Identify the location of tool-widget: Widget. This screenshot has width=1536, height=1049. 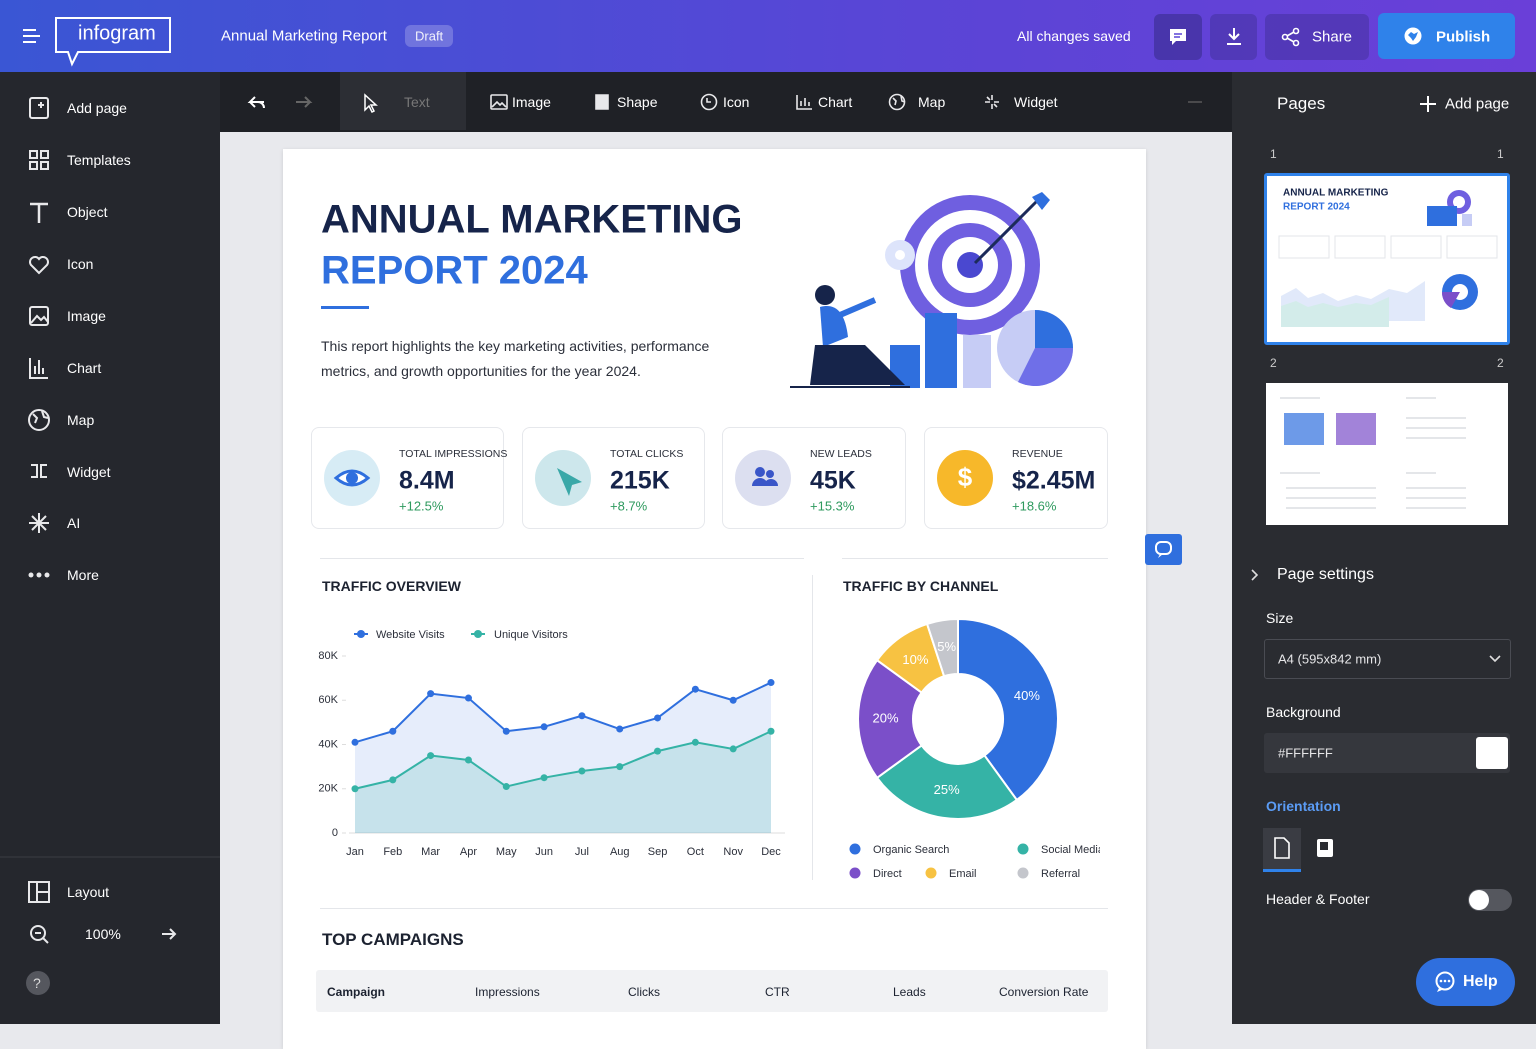
(1036, 102).